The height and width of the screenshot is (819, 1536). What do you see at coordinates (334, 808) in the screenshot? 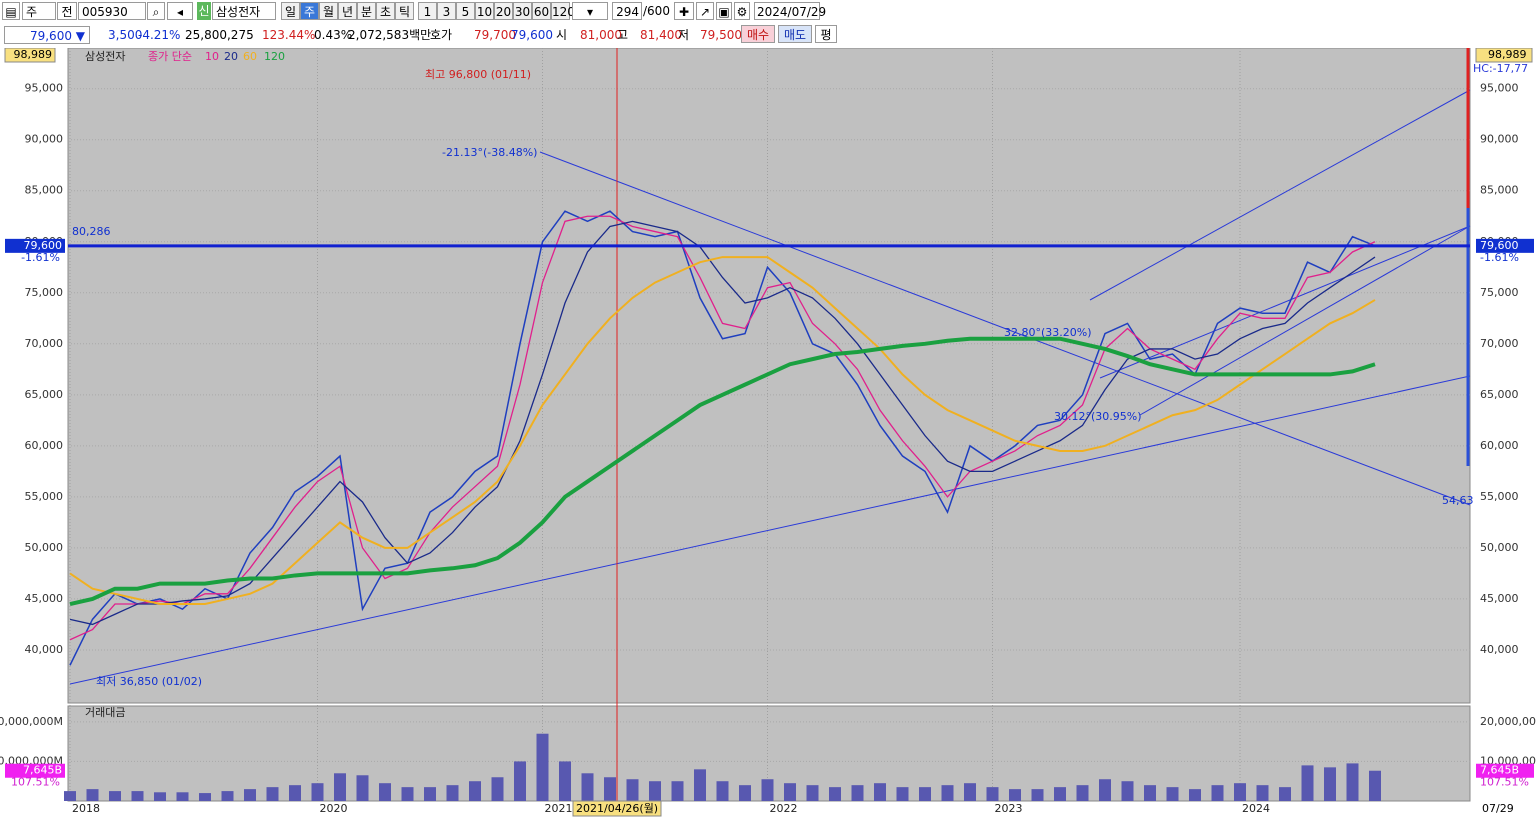
I see `x-tick-label: 2020` at bounding box center [334, 808].